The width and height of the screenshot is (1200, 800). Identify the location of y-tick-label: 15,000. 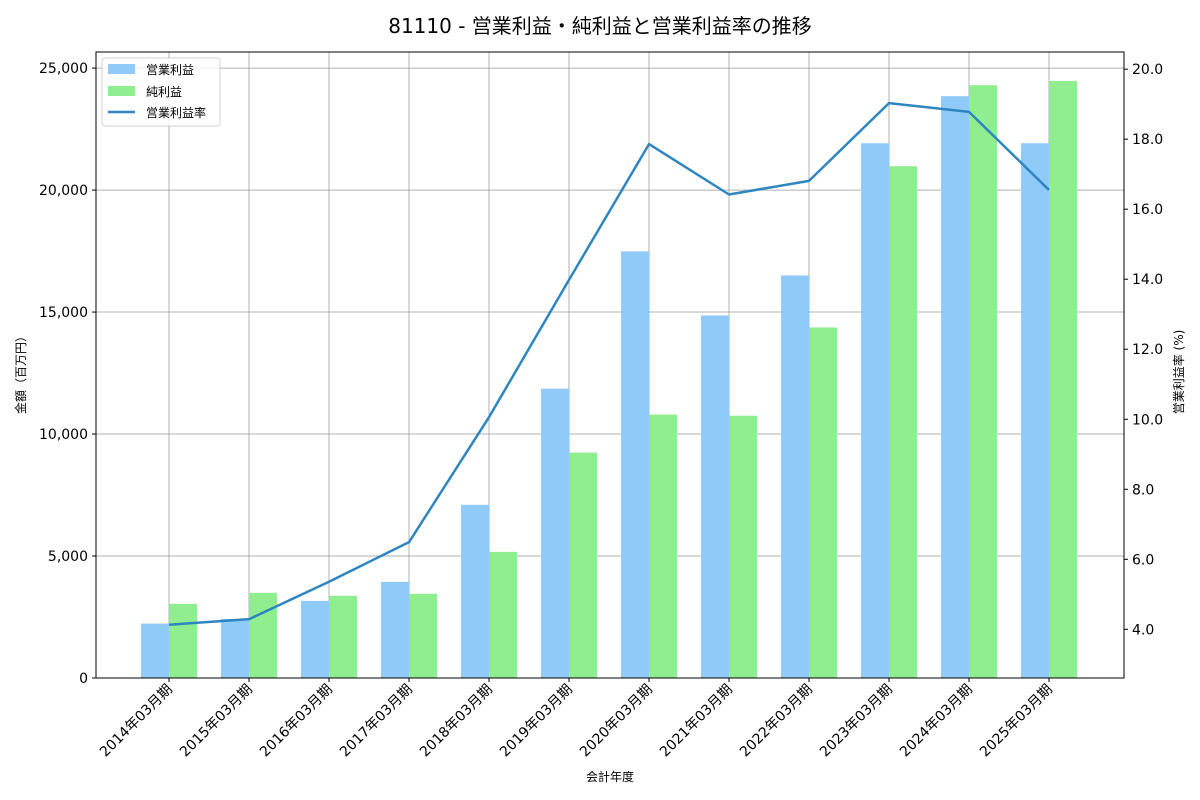
(63, 313).